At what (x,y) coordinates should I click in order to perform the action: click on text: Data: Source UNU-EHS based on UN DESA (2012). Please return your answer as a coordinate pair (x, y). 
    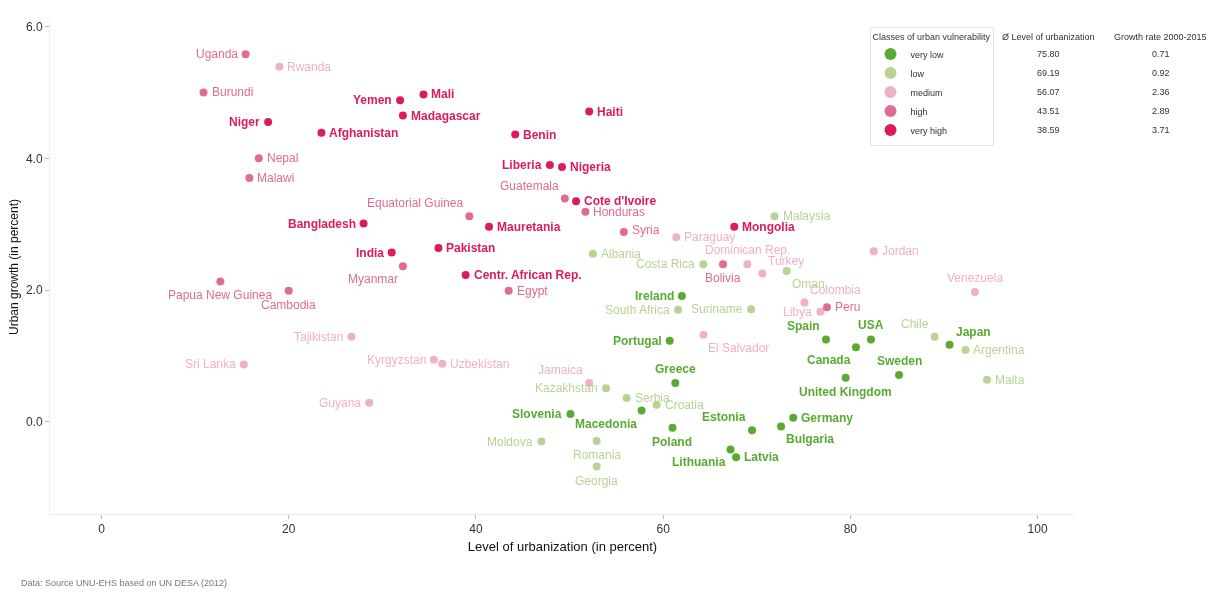
    Looking at the image, I should click on (124, 583).